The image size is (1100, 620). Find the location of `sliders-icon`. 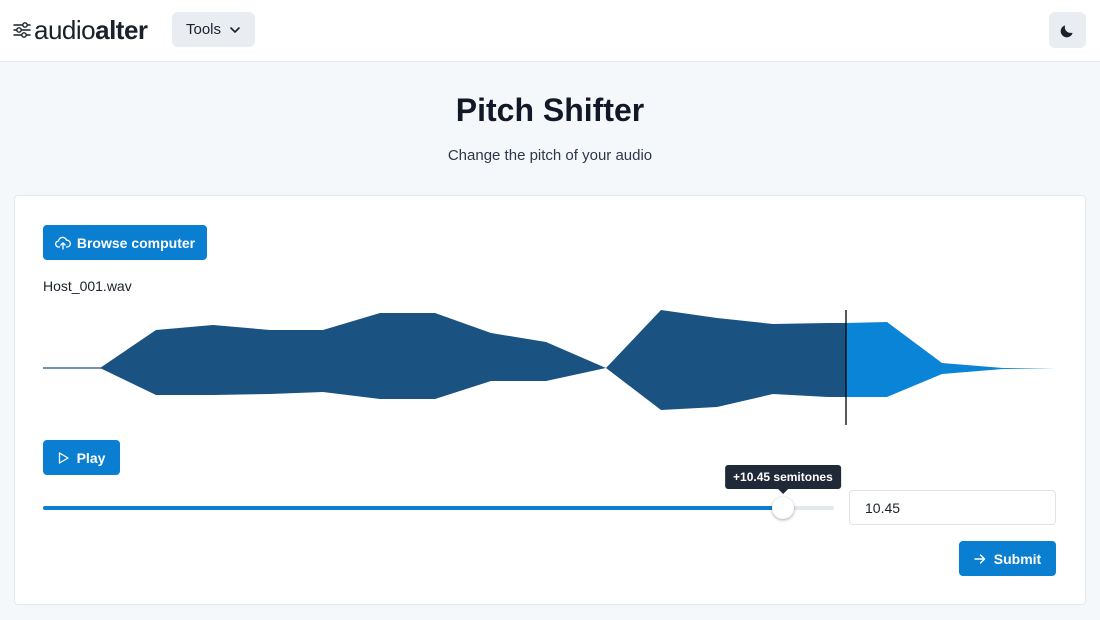

sliders-icon is located at coordinates (22, 30).